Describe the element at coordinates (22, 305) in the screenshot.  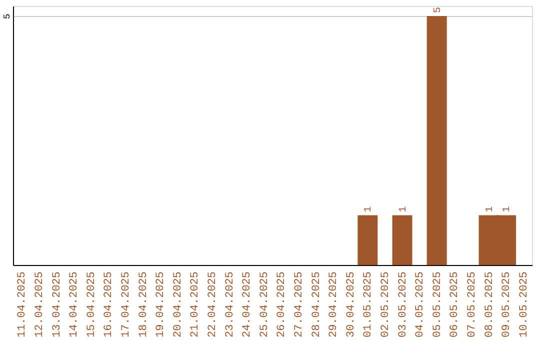
I see `x-tick-label: 11.04.2025` at that location.